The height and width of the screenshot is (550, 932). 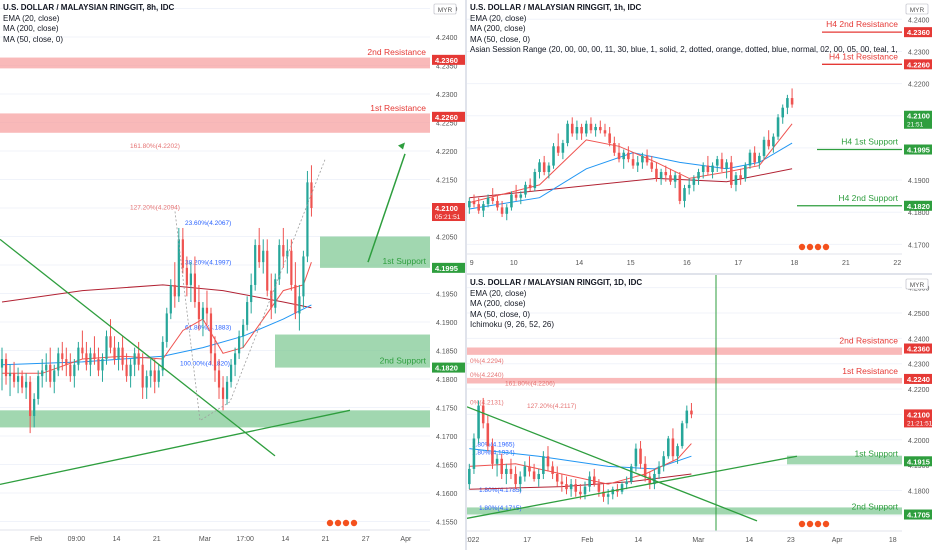 What do you see at coordinates (473, 540) in the screenshot?
I see `time-tick-label: 2022` at bounding box center [473, 540].